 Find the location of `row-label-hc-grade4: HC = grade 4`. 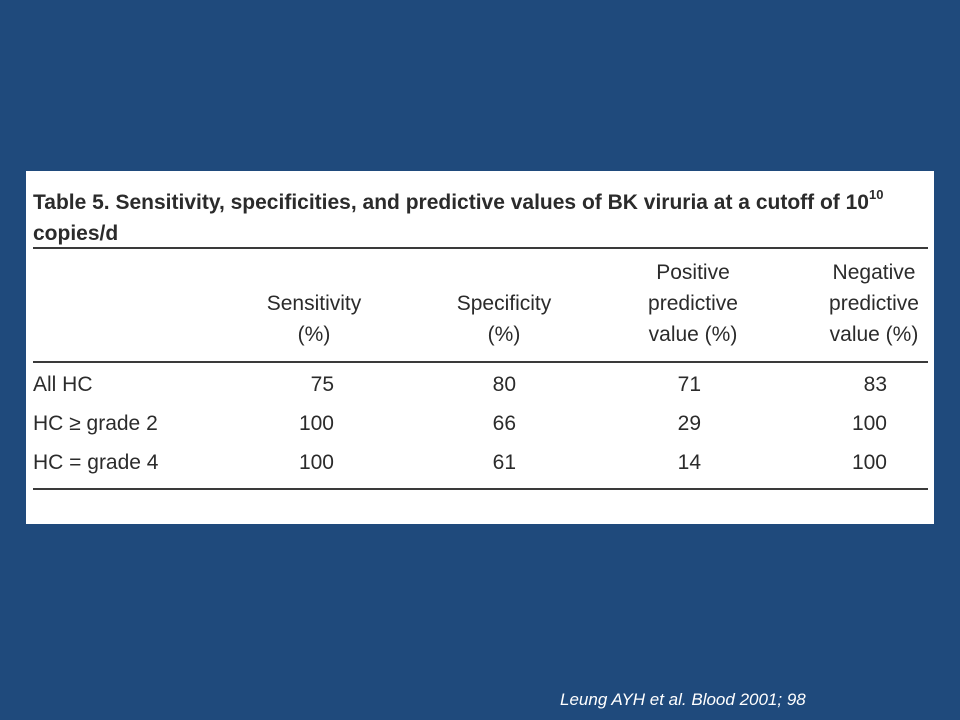

row-label-hc-grade4: HC = grade 4 is located at coordinates (96, 462).